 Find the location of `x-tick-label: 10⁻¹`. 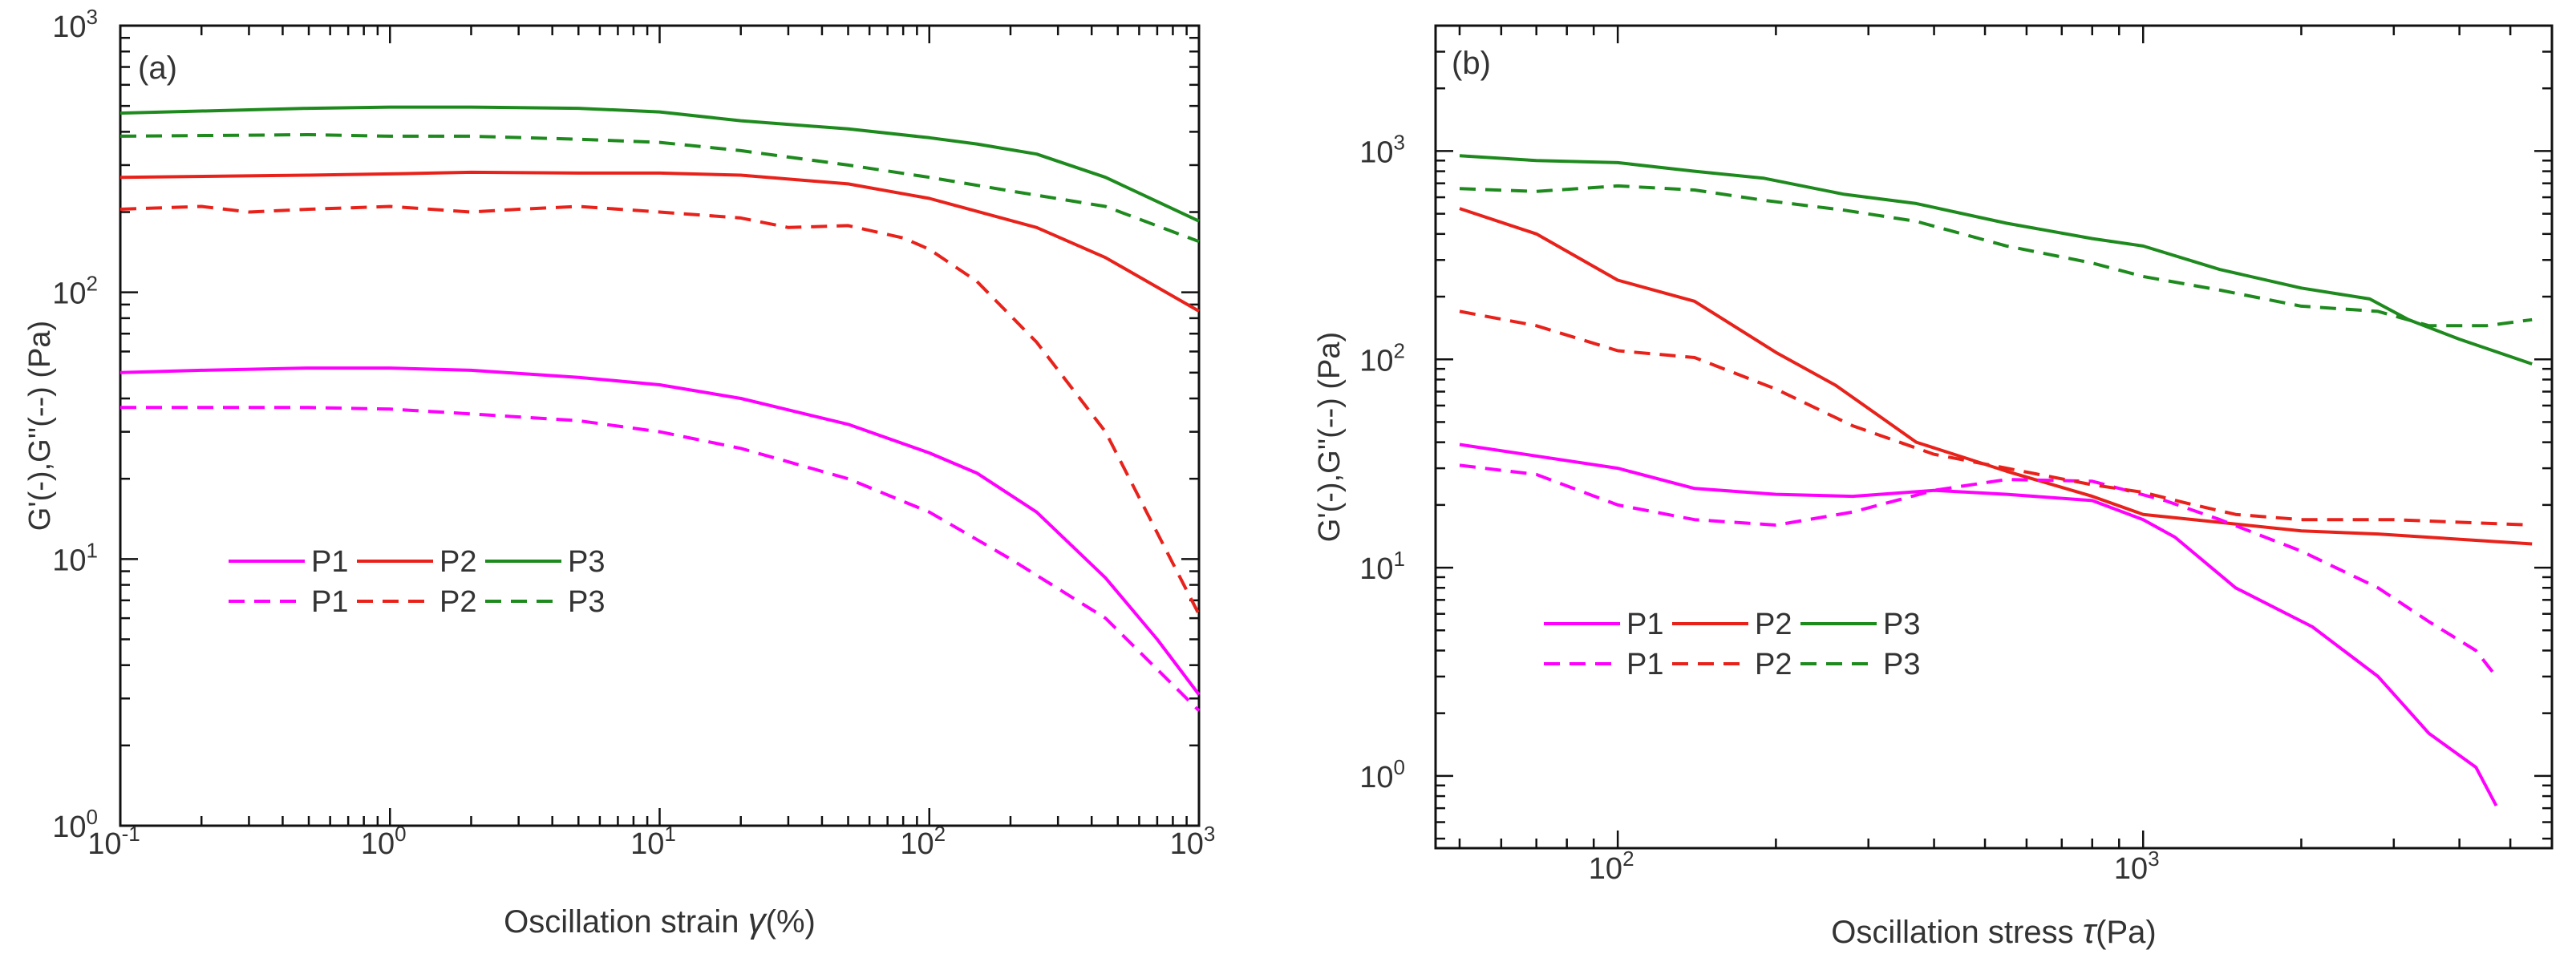

x-tick-label: 10⁻¹ is located at coordinates (113, 841).